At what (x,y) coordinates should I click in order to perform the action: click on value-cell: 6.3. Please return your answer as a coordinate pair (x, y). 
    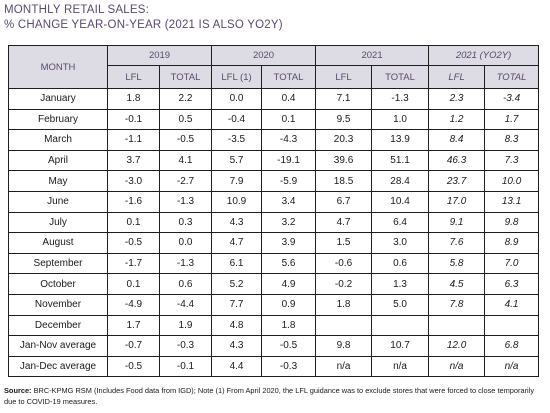
    Looking at the image, I should click on (512, 284).